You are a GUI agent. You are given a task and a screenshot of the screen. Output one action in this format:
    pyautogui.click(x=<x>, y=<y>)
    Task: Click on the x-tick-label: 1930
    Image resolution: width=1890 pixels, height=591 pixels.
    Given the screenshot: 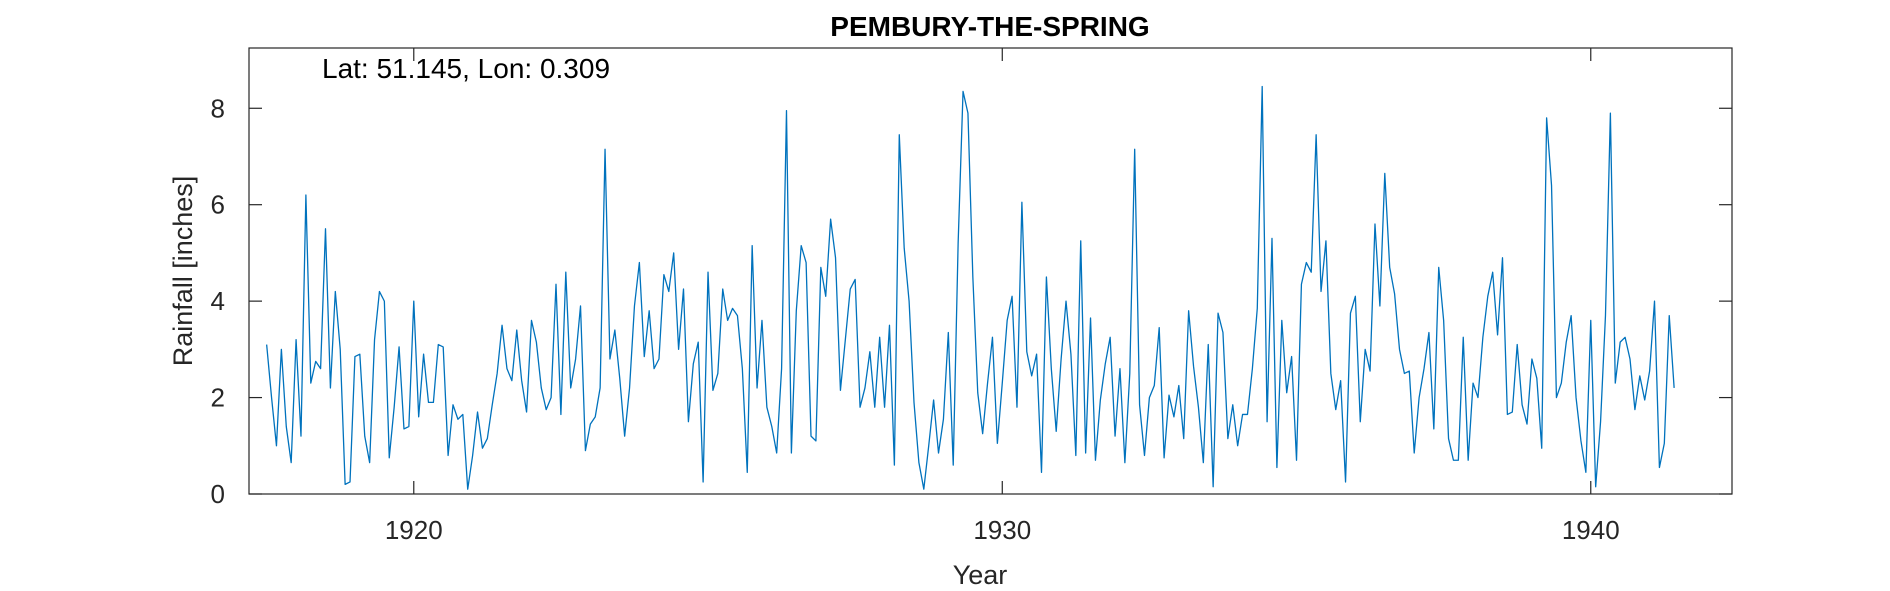 What is the action you would take?
    pyautogui.click(x=1002, y=530)
    